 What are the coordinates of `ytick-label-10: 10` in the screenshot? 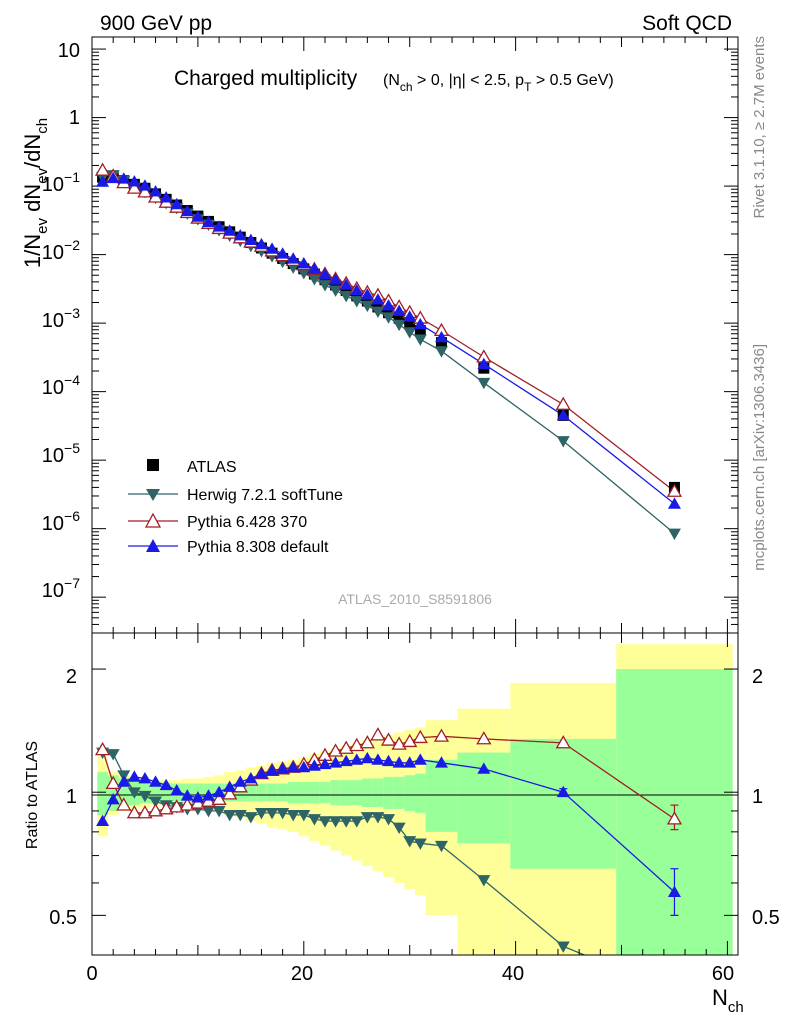 It's located at (69, 51).